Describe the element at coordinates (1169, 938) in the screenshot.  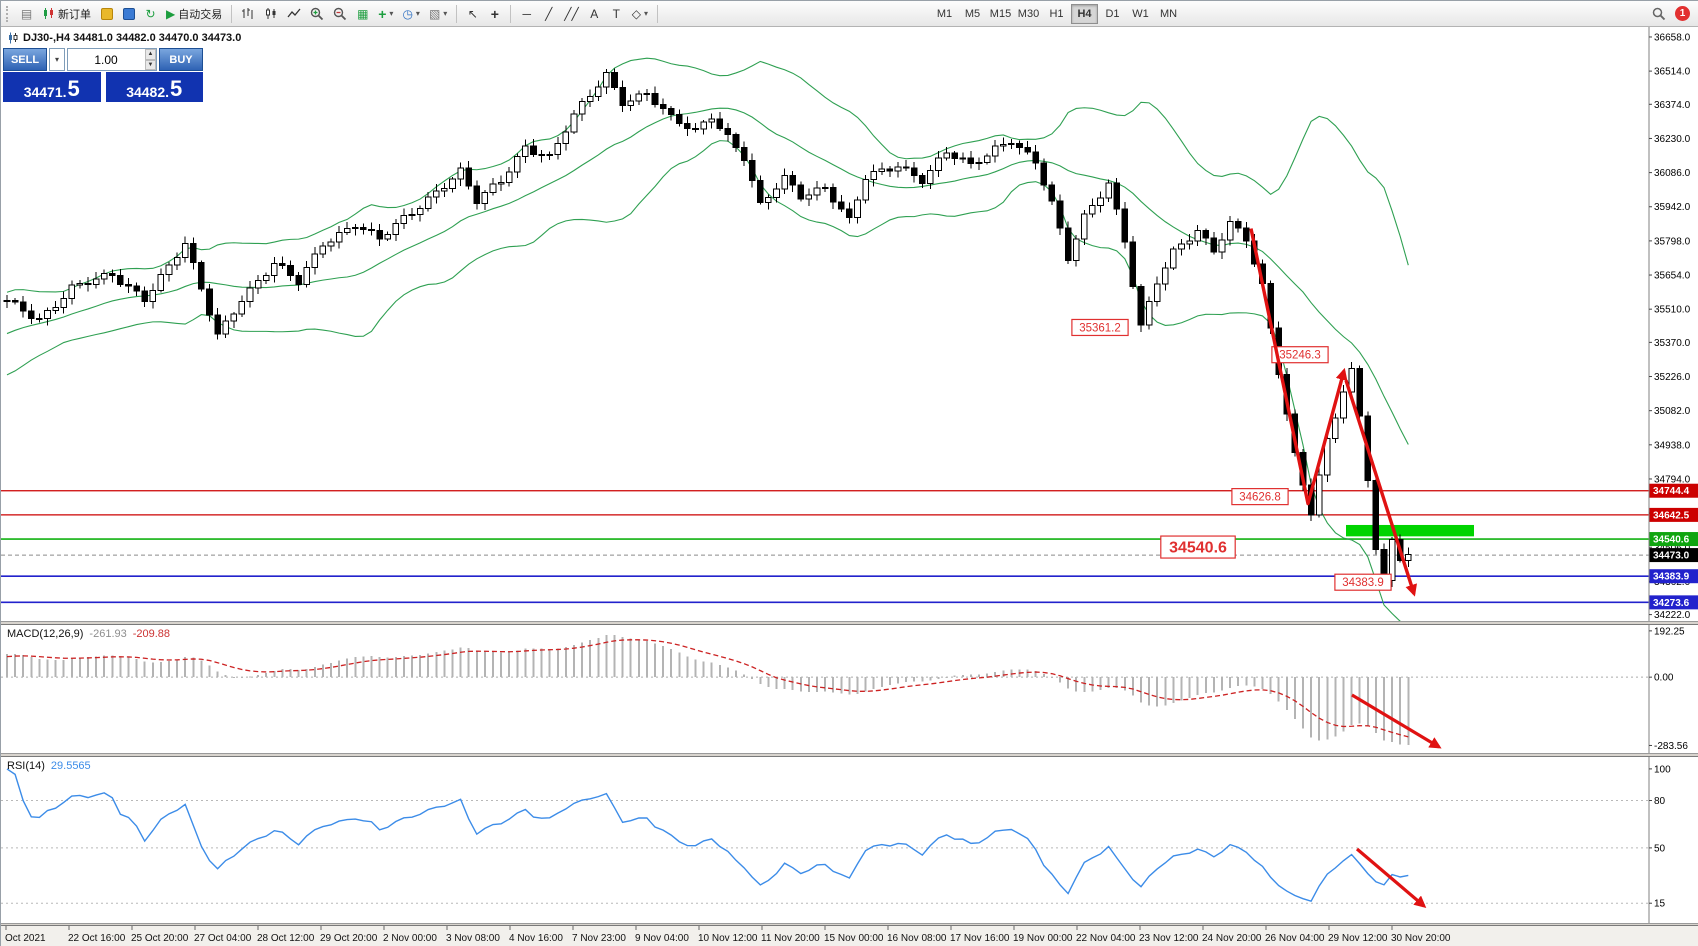
I see `time-tick-label: 23 Nov 12:00` at that location.